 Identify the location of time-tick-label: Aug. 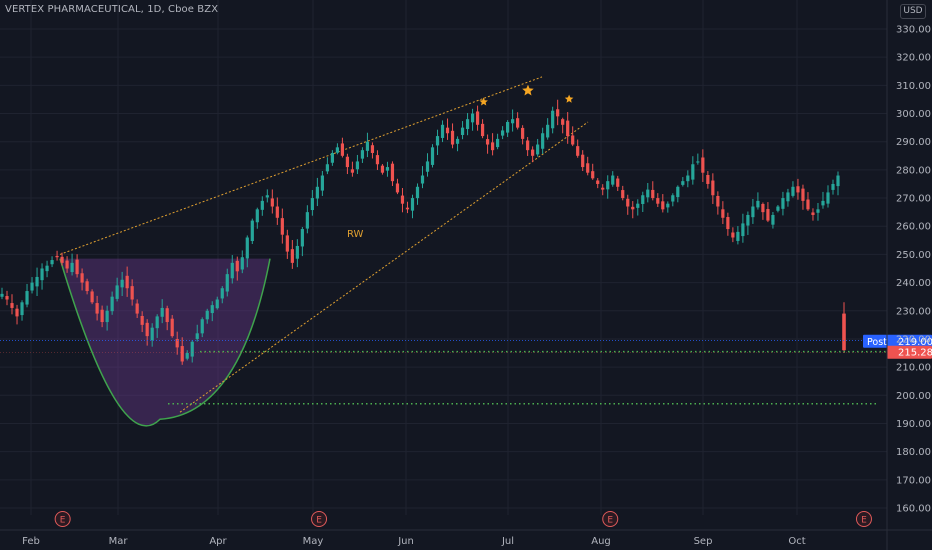
(601, 541).